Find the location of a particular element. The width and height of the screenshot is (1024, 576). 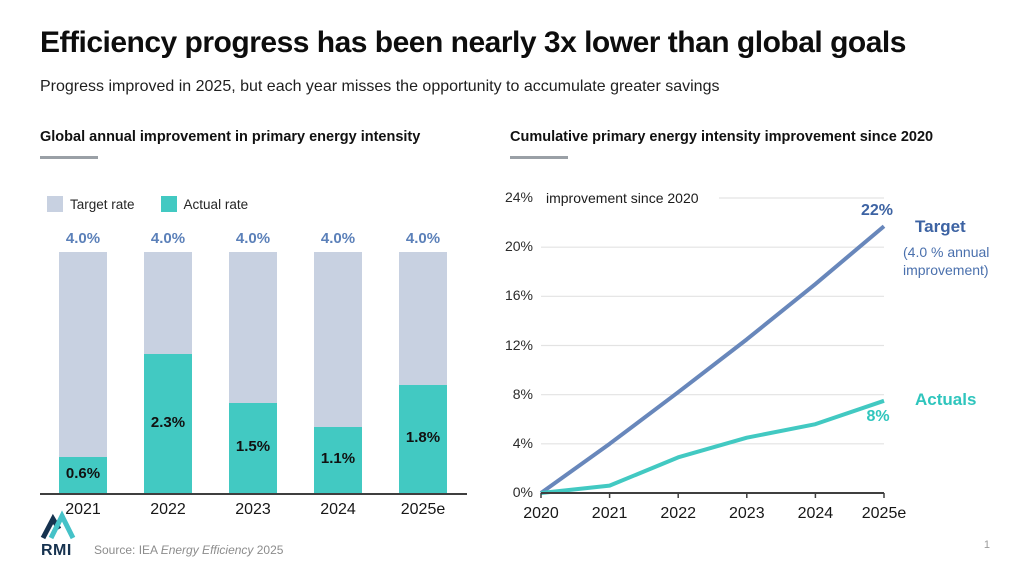

bar-column: 1.5% is located at coordinates (253, 372).